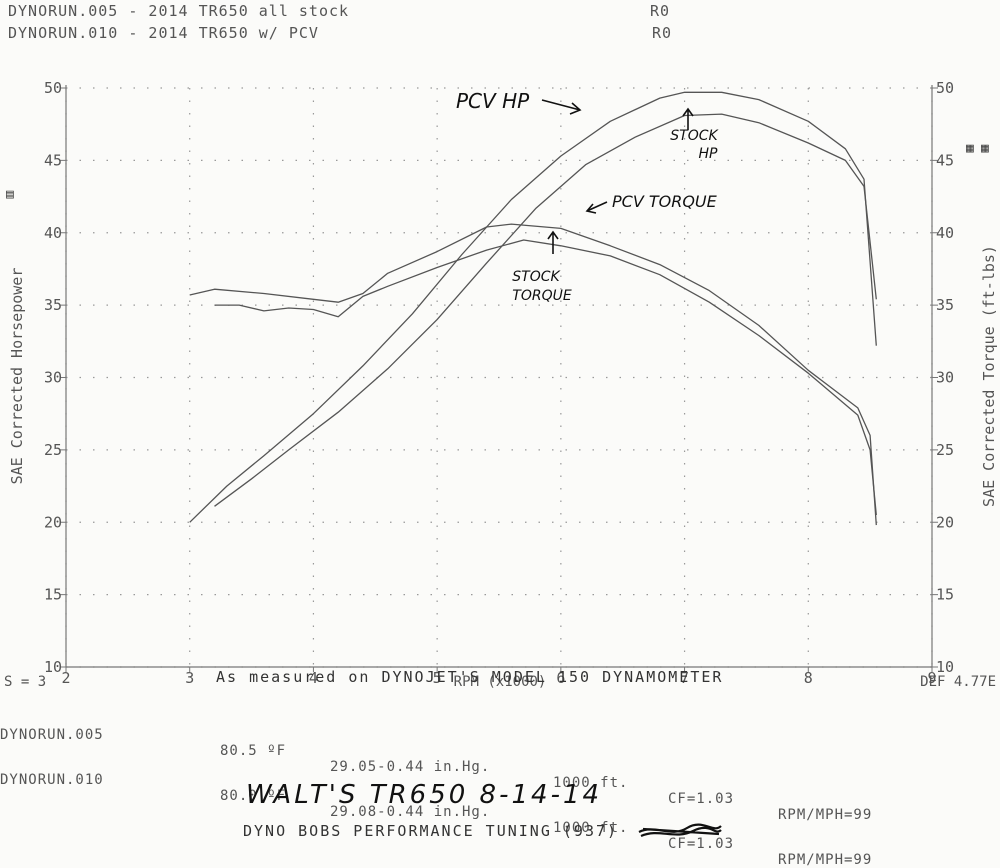 Image resolution: width=1000 pixels, height=868 pixels. I want to click on run2-info-cf: CF=1.03, so click(701, 844).